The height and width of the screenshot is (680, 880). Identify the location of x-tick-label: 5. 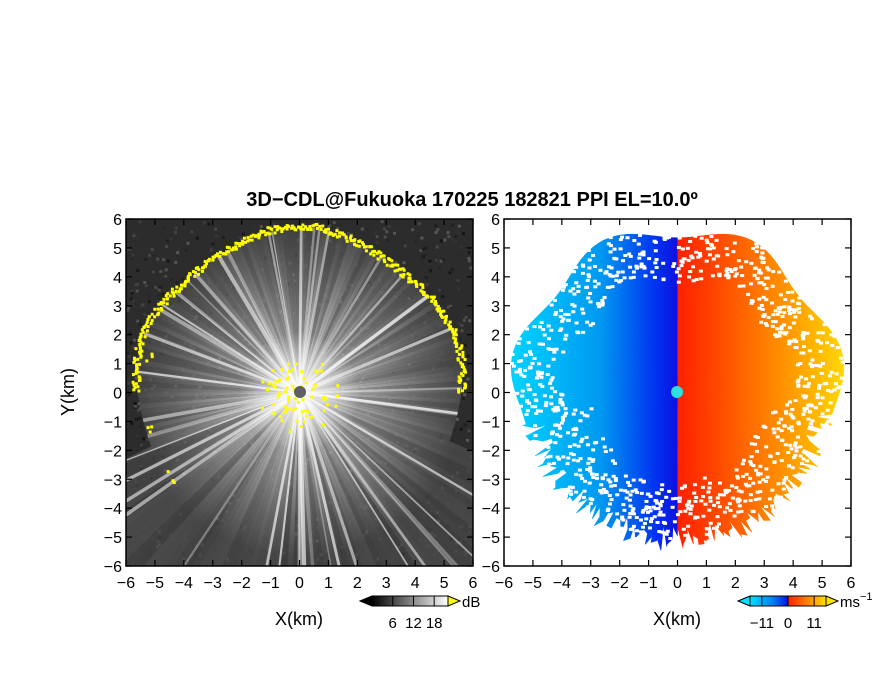
(822, 583).